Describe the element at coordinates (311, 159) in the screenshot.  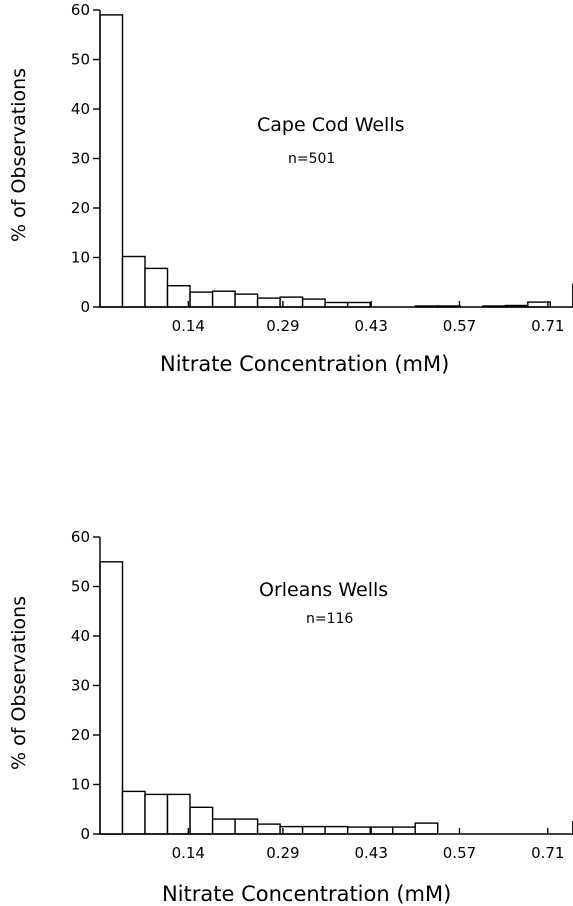
I see `sample-size-label: n=501` at that location.